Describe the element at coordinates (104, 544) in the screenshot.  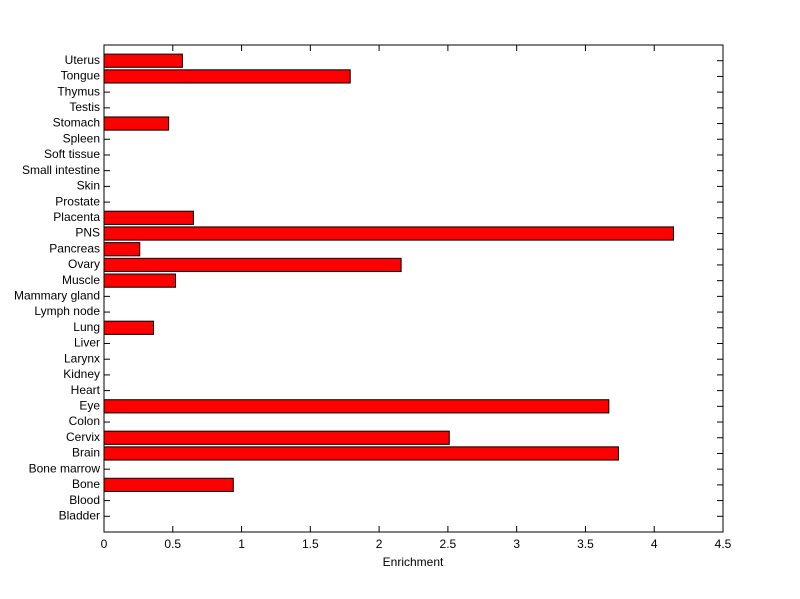
I see `x-tick-label: 0` at that location.